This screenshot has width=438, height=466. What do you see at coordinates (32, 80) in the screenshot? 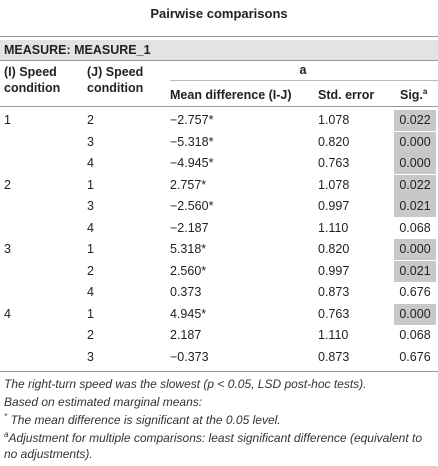
I see `header-i: (I) Speed condition` at bounding box center [32, 80].